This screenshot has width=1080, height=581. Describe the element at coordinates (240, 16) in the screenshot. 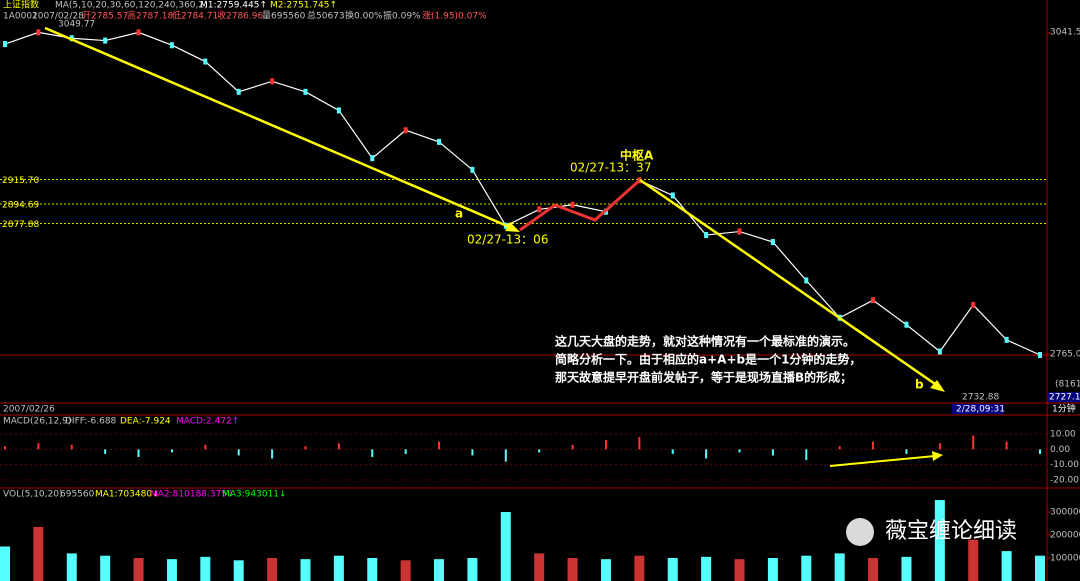

I see `close: 收2786.96` at that location.